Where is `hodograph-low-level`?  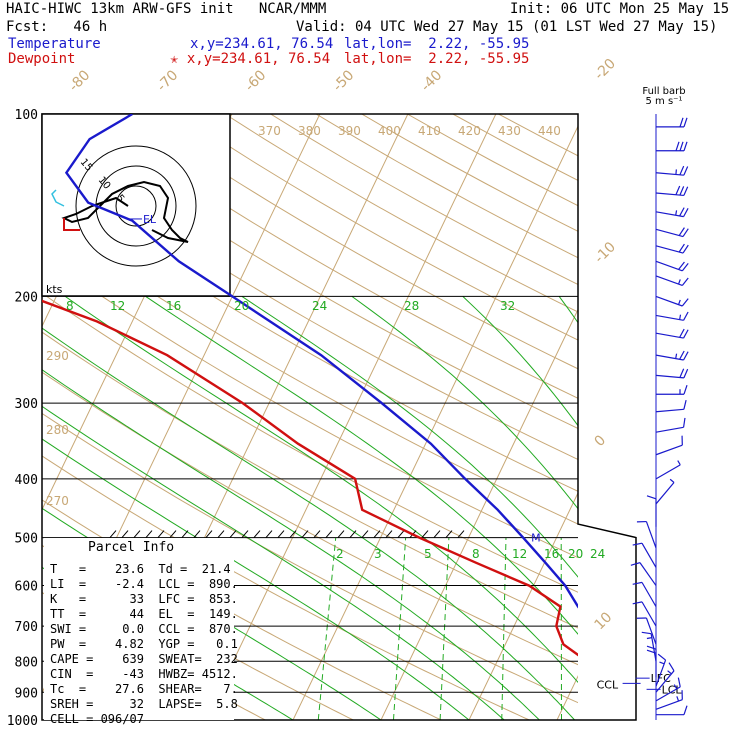 hodograph-low-level is located at coordinates (71, 224).